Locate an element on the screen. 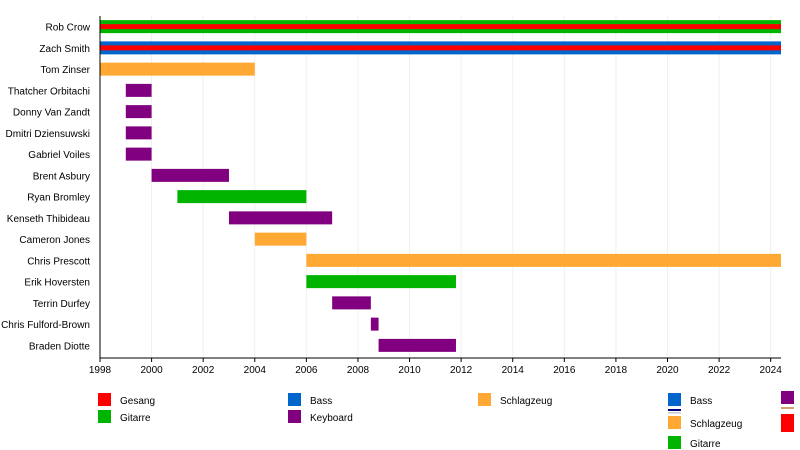 Image resolution: width=800 pixels, height=450 pixels. member-label: Dmitri Dziensuwski is located at coordinates (48, 134).